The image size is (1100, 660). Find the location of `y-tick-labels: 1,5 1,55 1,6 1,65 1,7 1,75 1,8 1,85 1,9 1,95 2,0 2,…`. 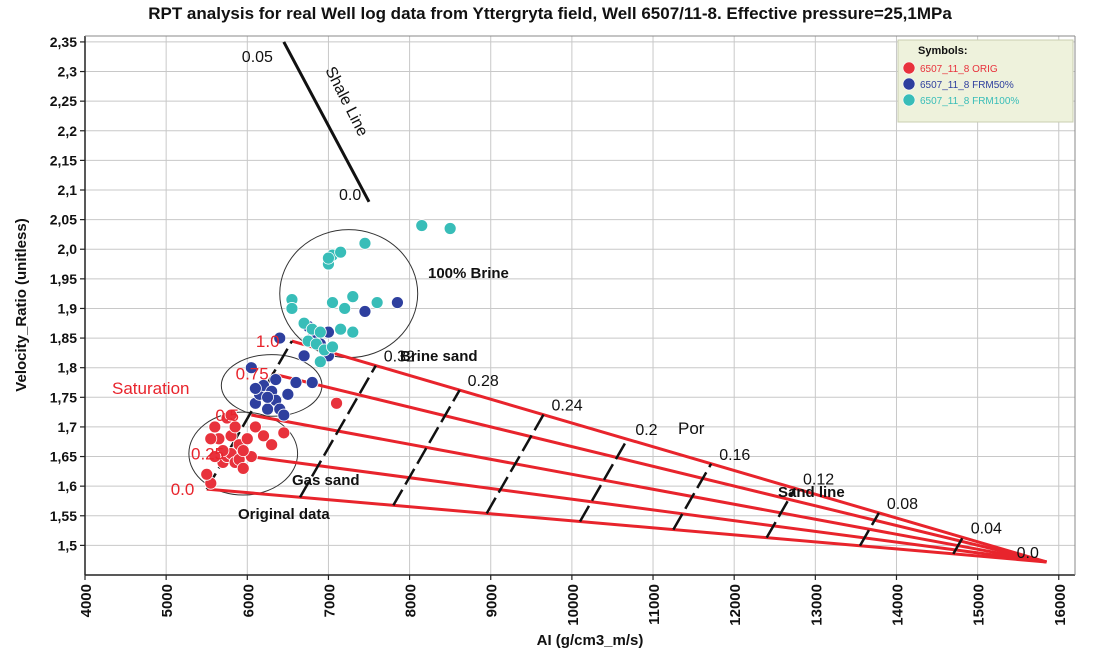

y-tick-labels: 1,5 1,55 1,6 1,65 1,7 1,75 1,8 1,85 1,9 1,95 2,0 2,… is located at coordinates (67, 293).